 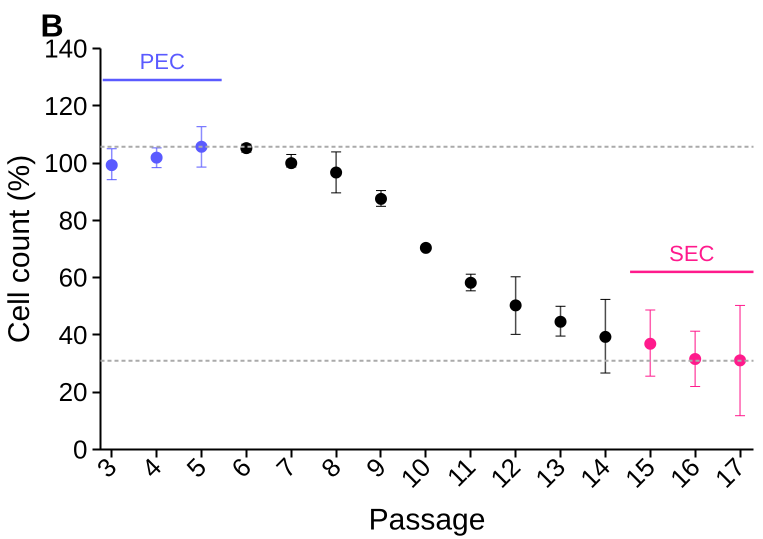 I want to click on series-label: PEC, so click(x=162, y=61).